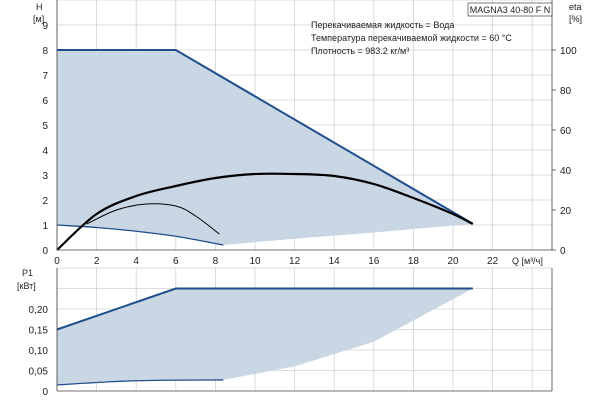  I want to click on model-label: MAGNA3 40-80 F N, so click(510, 10).